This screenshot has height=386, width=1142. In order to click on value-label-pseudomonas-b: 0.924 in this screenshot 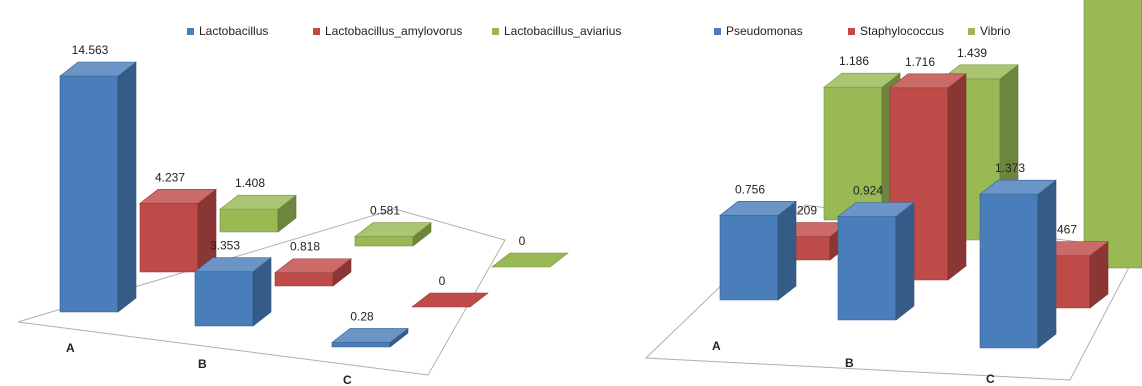, I will do `click(868, 191)`.